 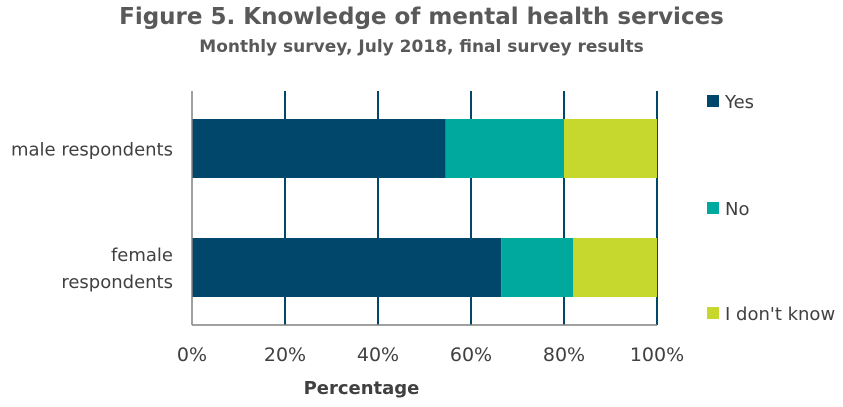 I want to click on legend: Yes No I don't know, so click(x=771, y=208).